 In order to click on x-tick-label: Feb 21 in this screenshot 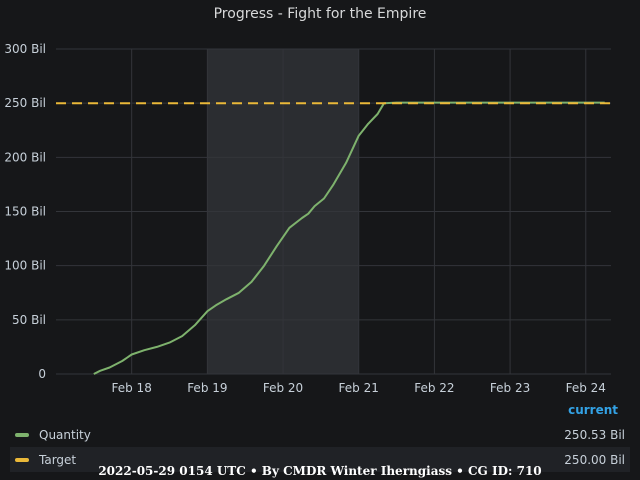, I will do `click(359, 388)`.